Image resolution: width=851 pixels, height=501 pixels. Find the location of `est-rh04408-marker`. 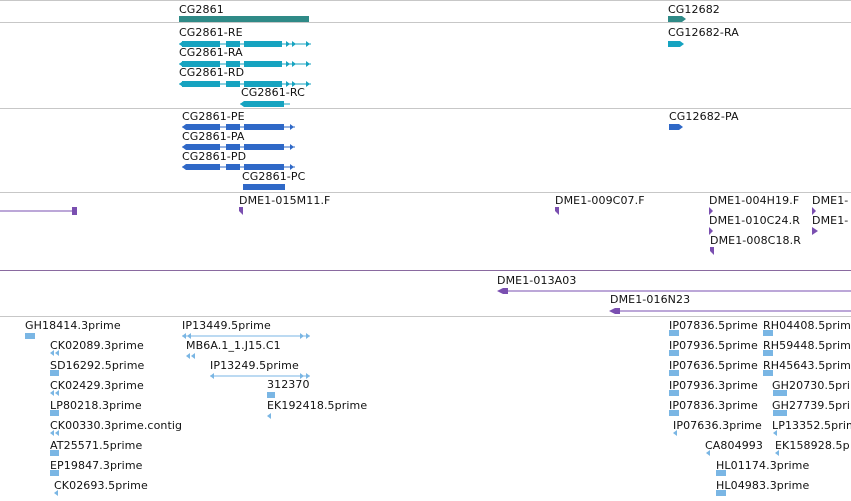

est-rh04408-marker is located at coordinates (768, 333).